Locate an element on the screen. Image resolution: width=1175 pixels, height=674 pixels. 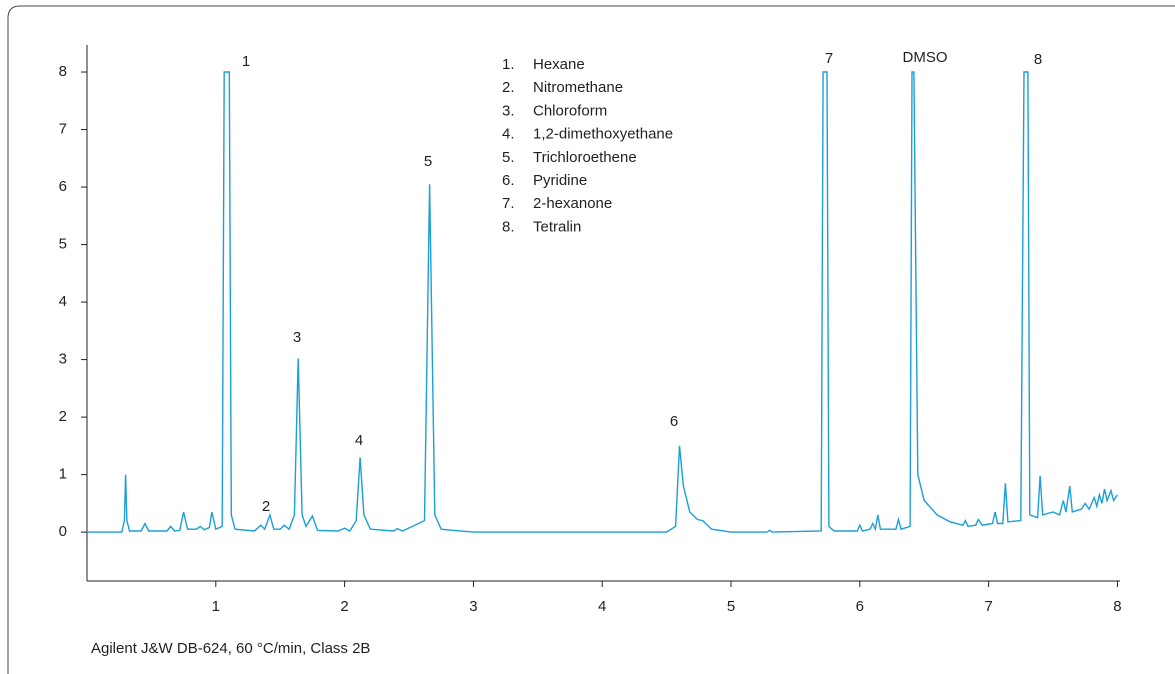
y-tick-label: 4 is located at coordinates (63, 301).